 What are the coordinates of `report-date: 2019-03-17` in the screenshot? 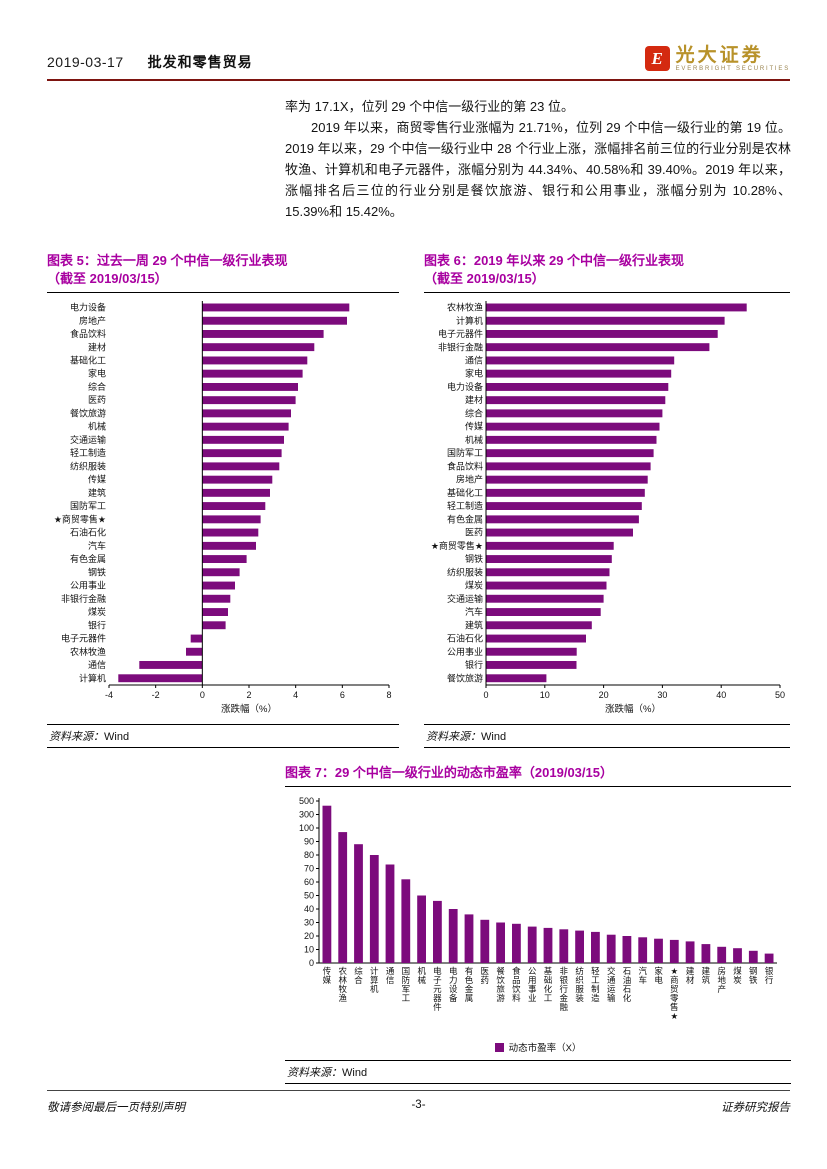 It's located at (85, 61).